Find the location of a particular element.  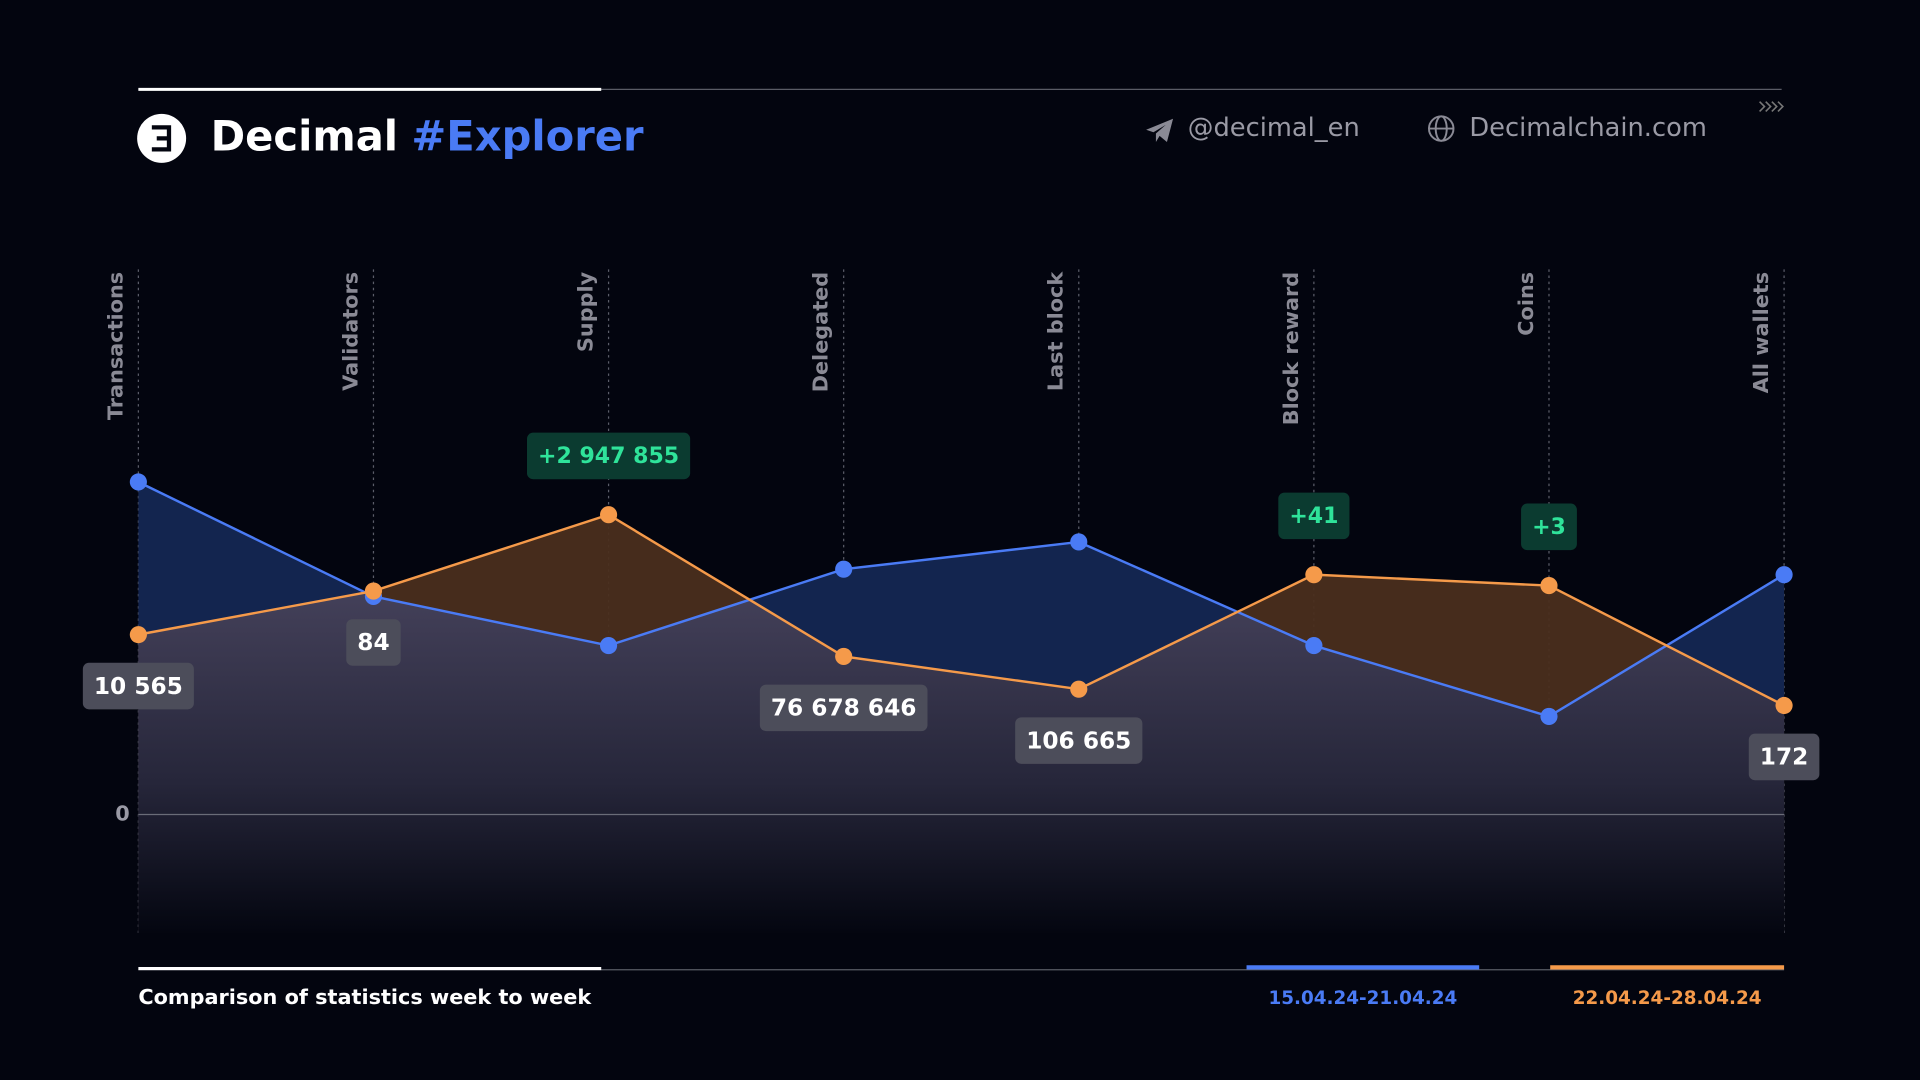

category-label: Supply is located at coordinates (586, 311).